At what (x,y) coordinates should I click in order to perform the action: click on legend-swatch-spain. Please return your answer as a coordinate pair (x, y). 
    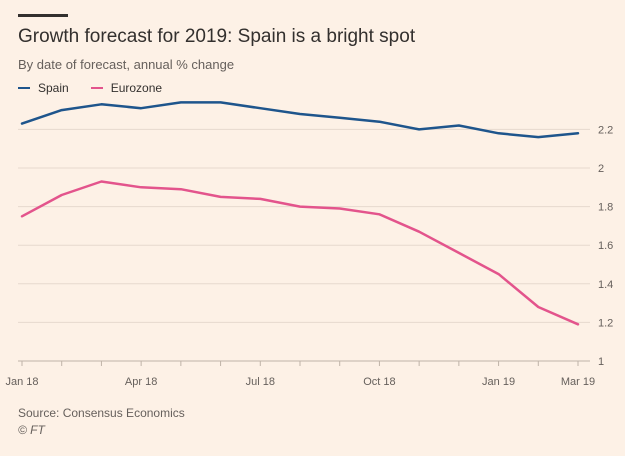
    Looking at the image, I should click on (24, 88).